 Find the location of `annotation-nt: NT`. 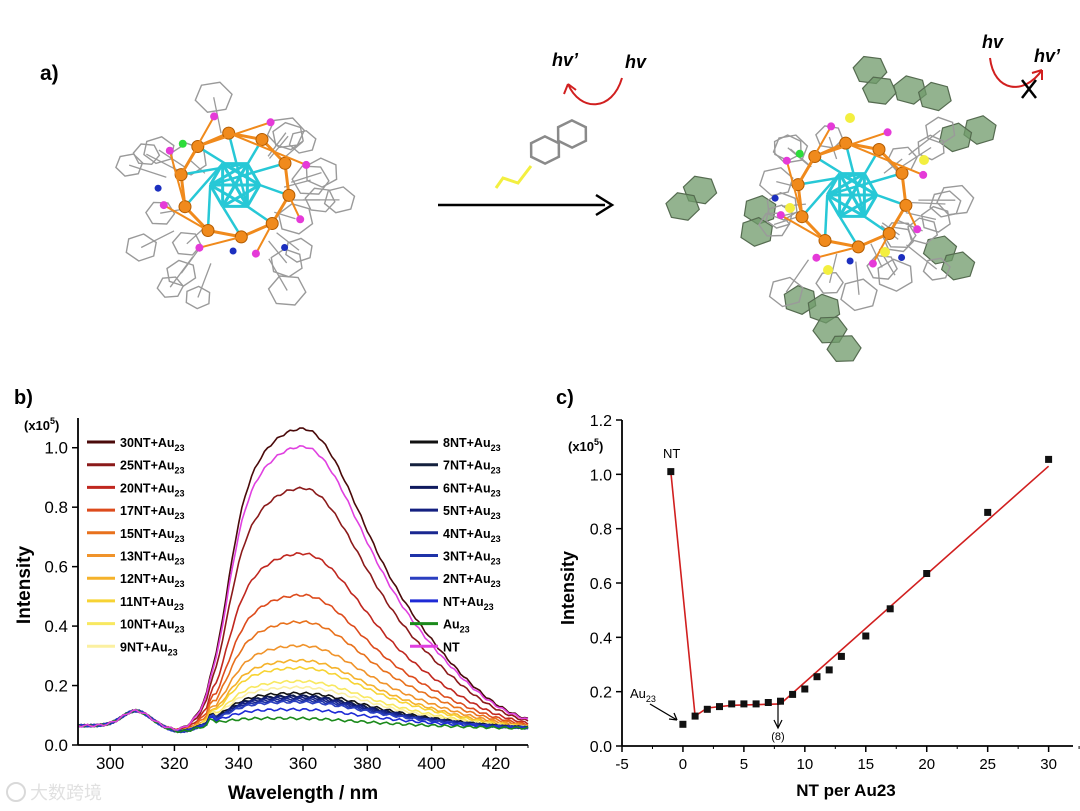

annotation-nt: NT is located at coordinates (671, 453).